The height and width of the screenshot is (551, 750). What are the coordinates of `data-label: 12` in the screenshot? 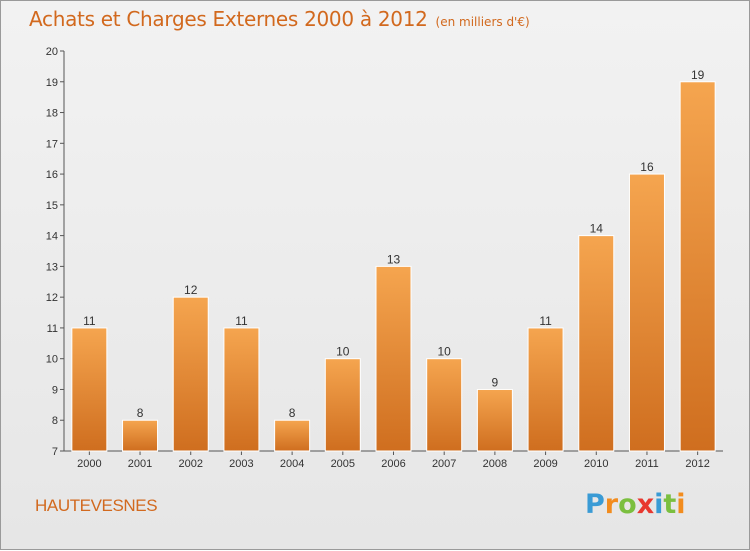 It's located at (191, 290).